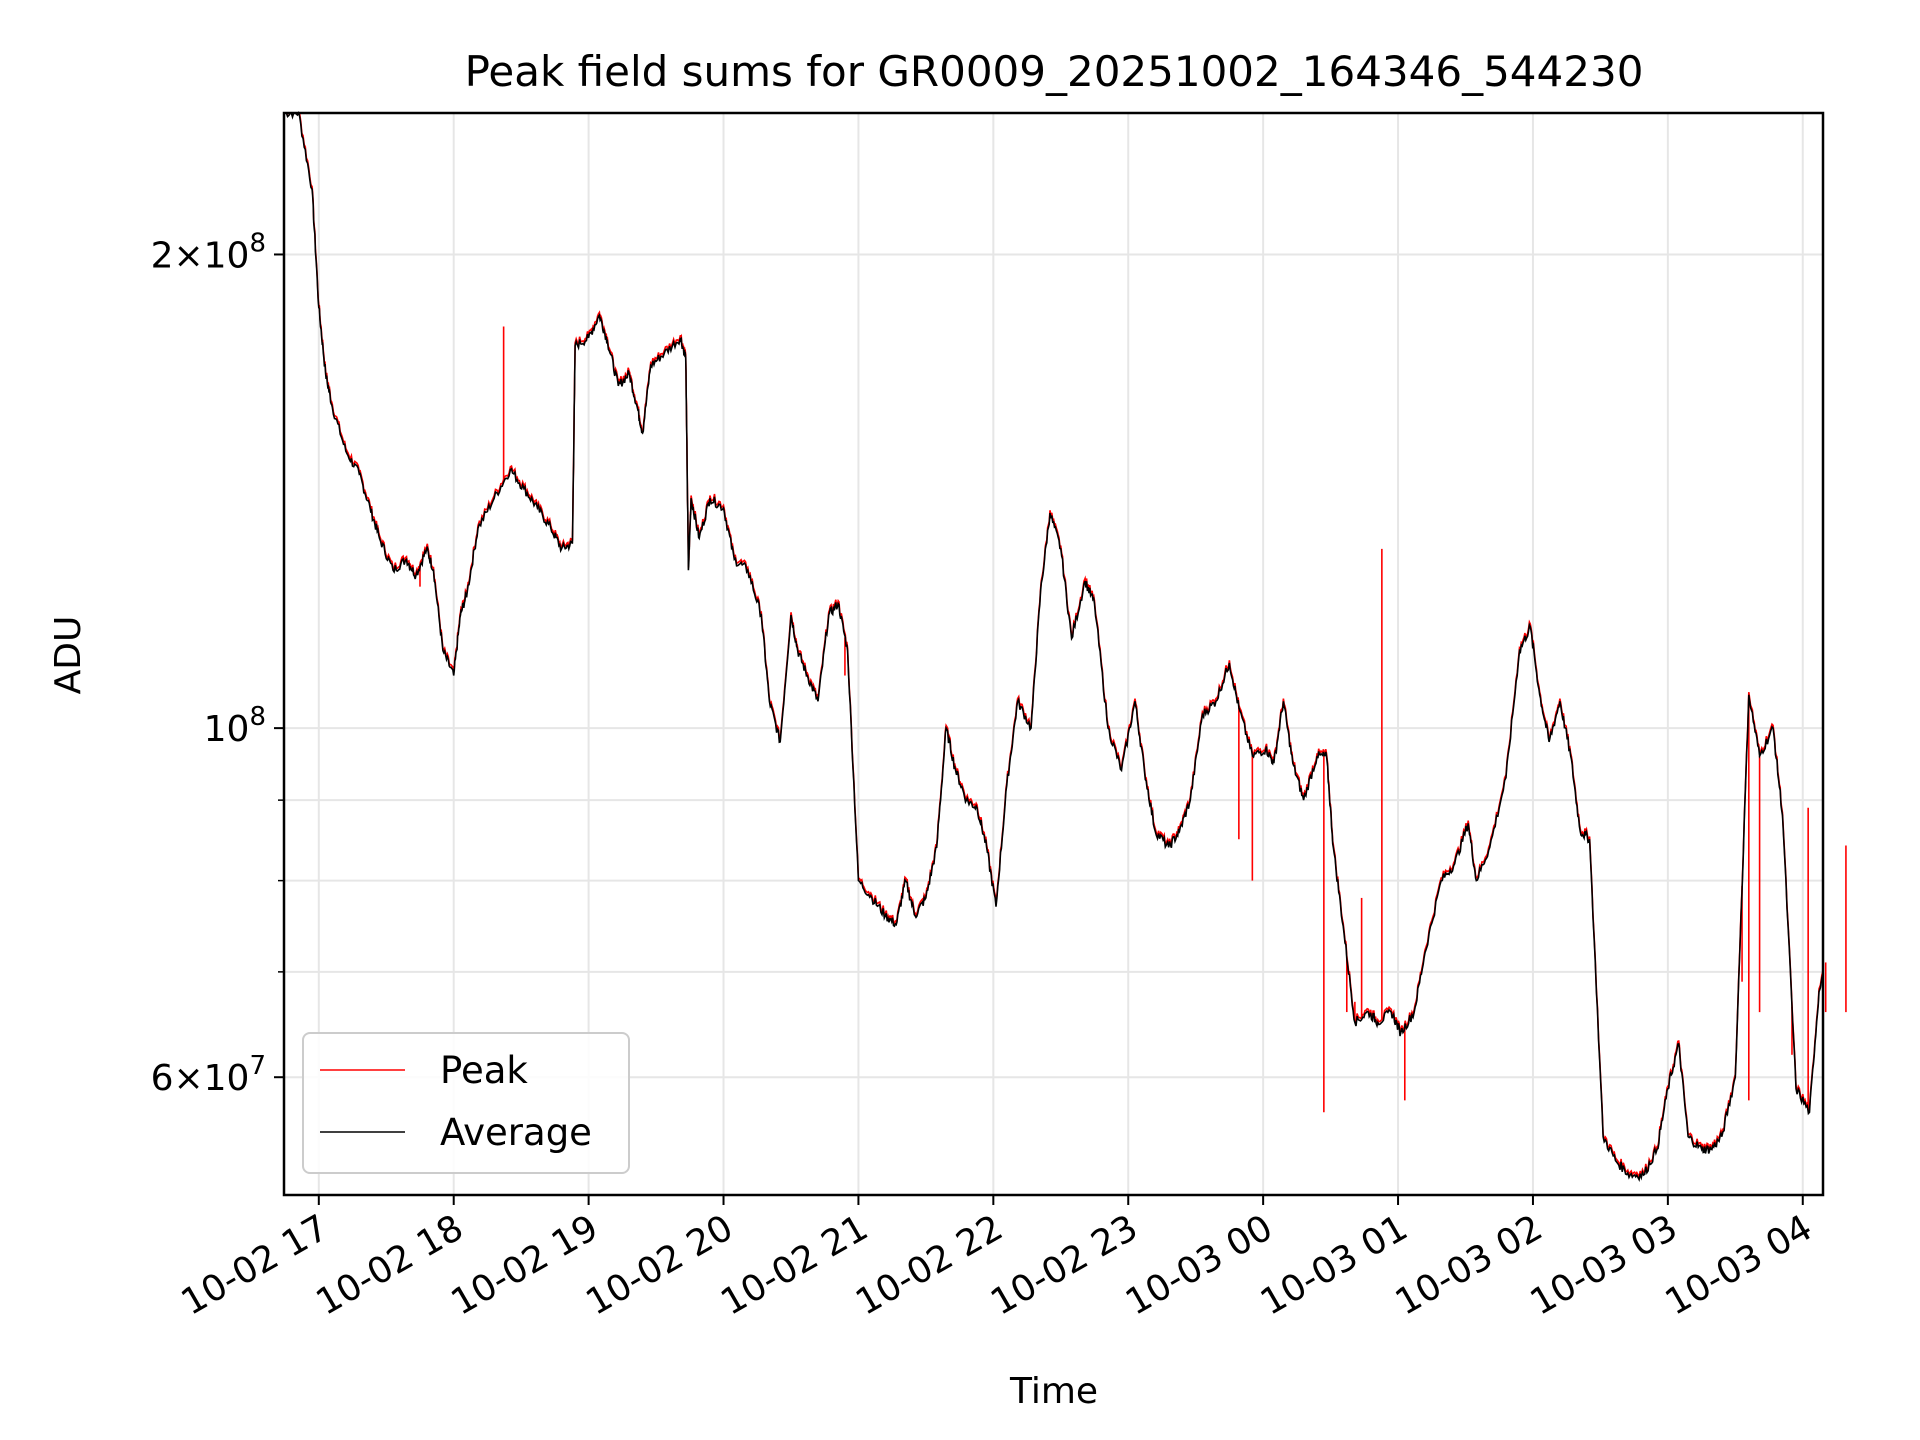 The height and width of the screenshot is (1440, 1920). Describe the element at coordinates (208, 252) in the screenshot. I see `y-tick-label: 2×108` at that location.